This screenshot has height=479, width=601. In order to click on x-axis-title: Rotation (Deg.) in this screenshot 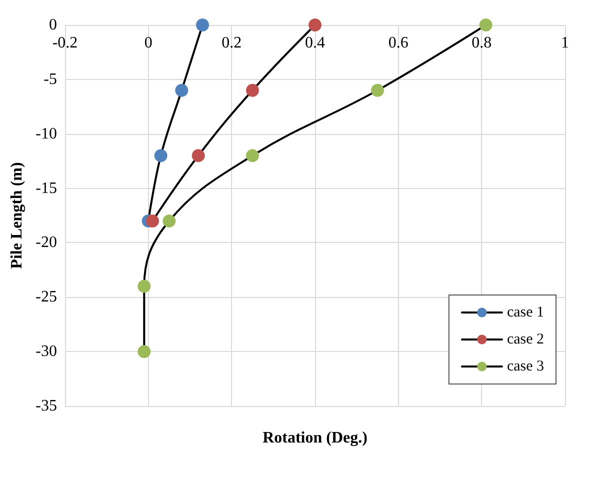, I will do `click(315, 438)`.